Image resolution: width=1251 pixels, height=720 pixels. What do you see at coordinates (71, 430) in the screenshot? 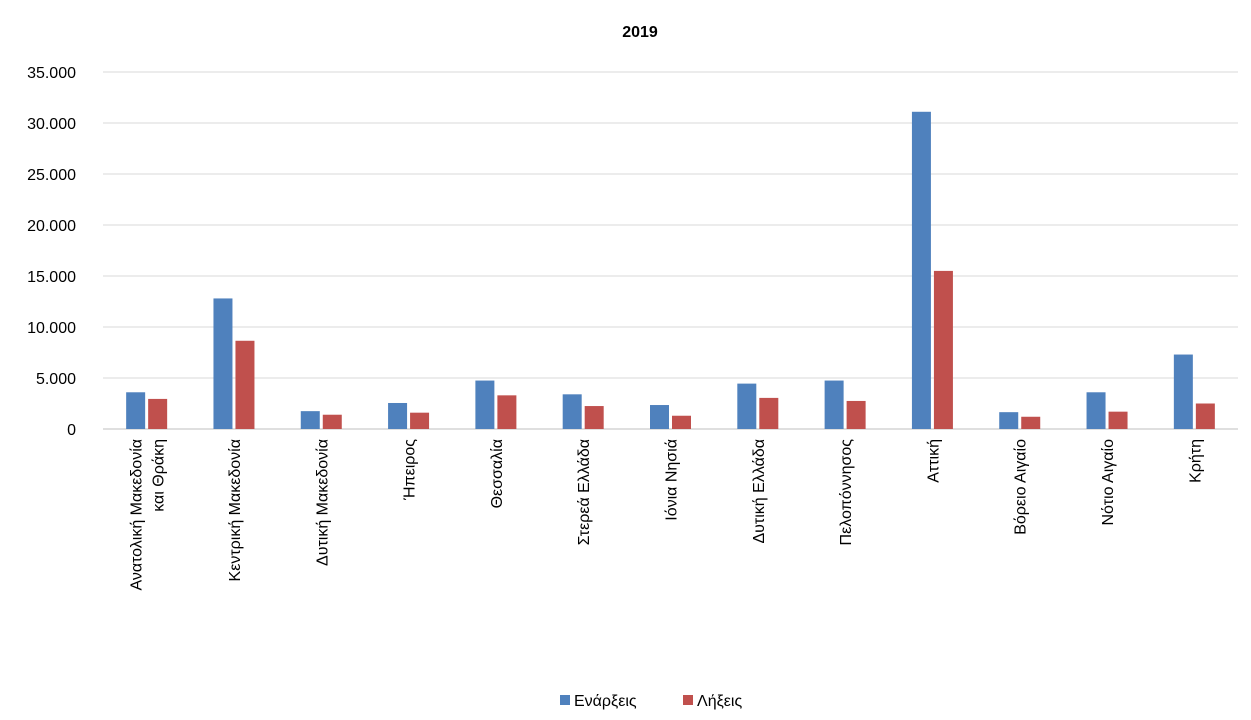
I see `y-tick-label: 0` at bounding box center [71, 430].